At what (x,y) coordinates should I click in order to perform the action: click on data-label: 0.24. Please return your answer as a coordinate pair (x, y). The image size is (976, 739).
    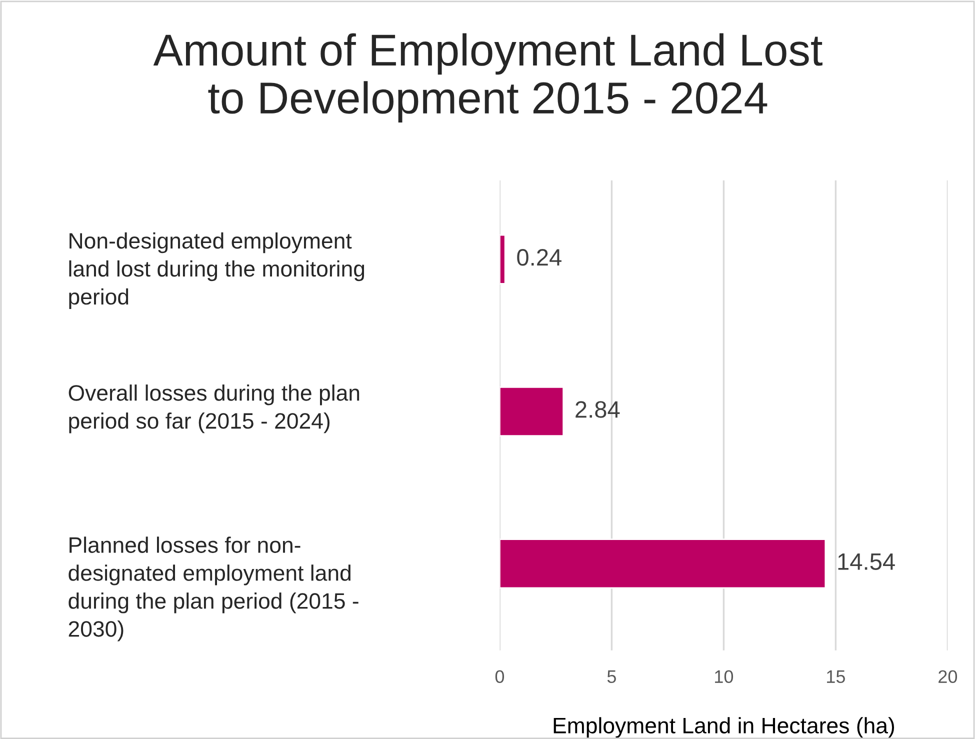
    Looking at the image, I should click on (539, 257).